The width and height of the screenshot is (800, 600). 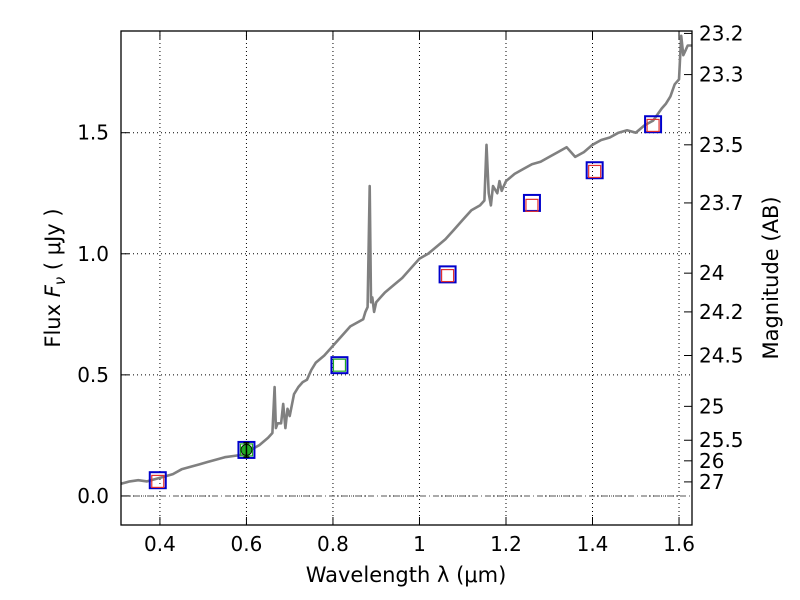 I want to click on x-tick-label: 1.2, so click(x=506, y=544).